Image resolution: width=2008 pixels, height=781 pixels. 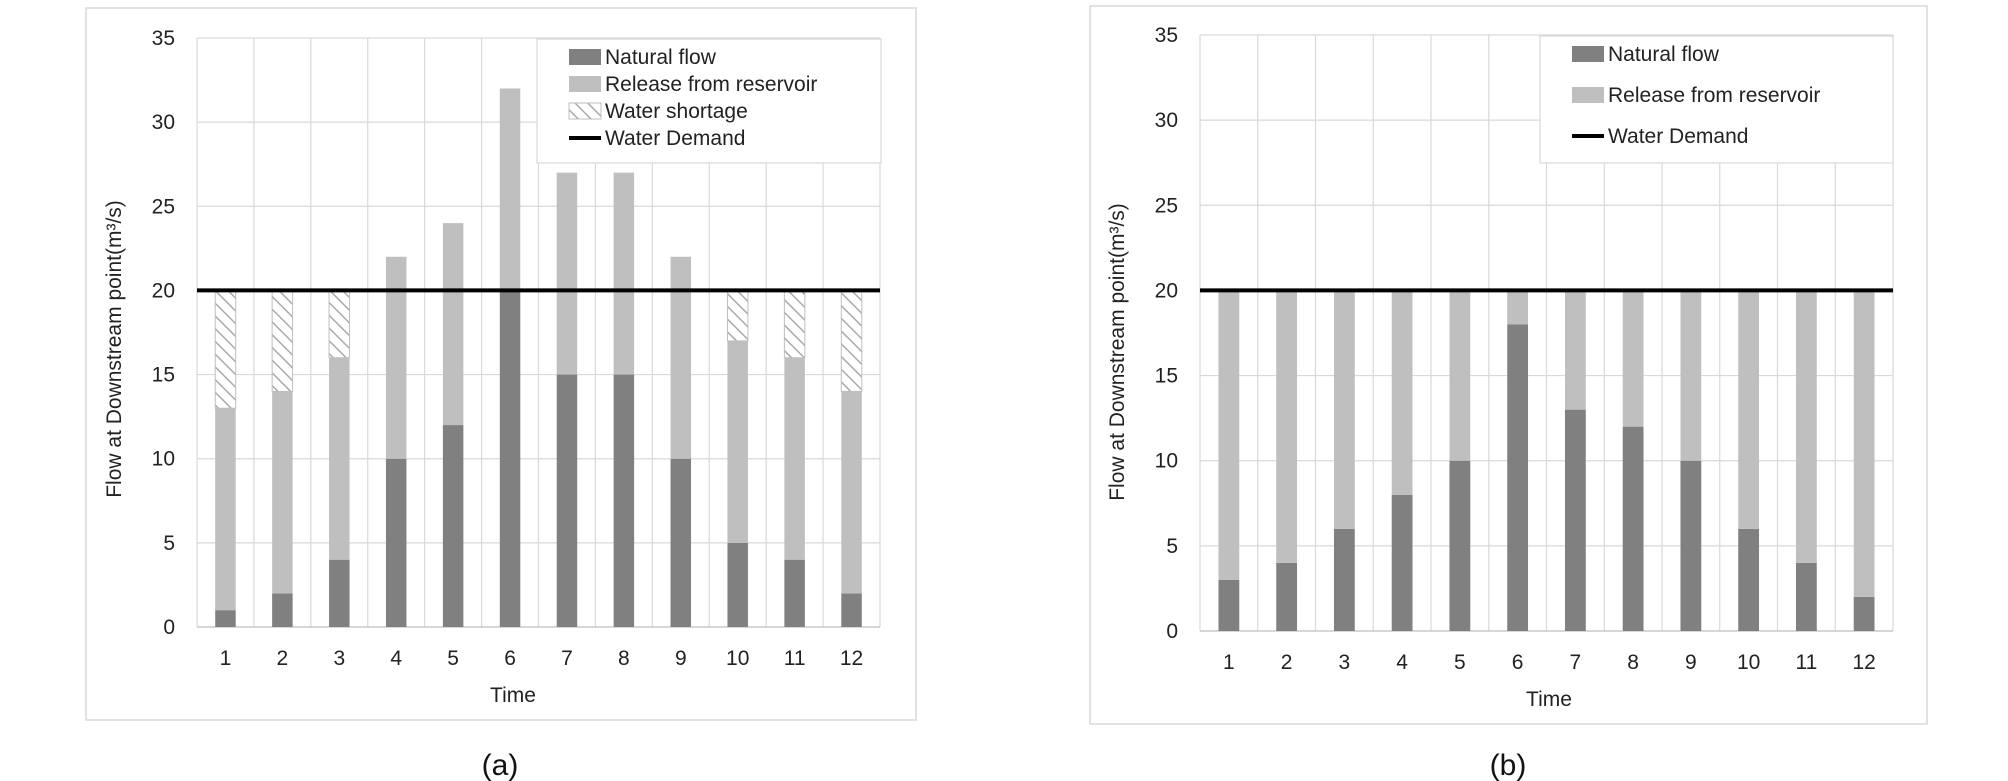 I want to click on chart-0-x-tick-label: 6, so click(x=510, y=658).